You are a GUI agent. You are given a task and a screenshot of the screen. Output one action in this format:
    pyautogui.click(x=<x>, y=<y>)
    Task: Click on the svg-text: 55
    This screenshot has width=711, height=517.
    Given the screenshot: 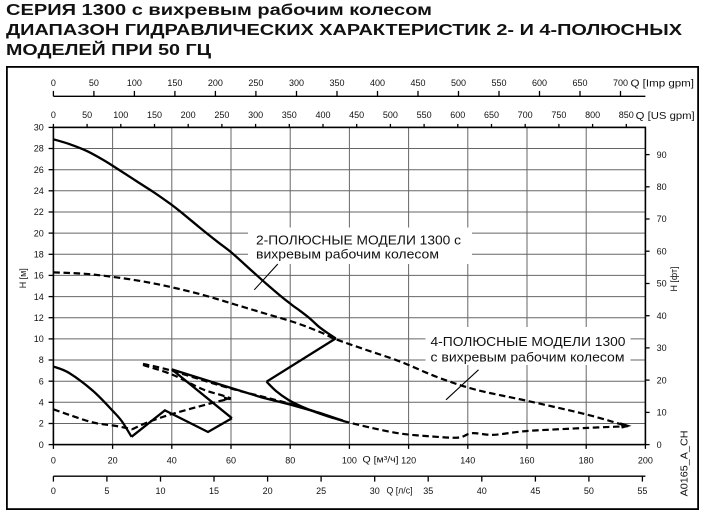 What is the action you would take?
    pyautogui.click(x=642, y=491)
    